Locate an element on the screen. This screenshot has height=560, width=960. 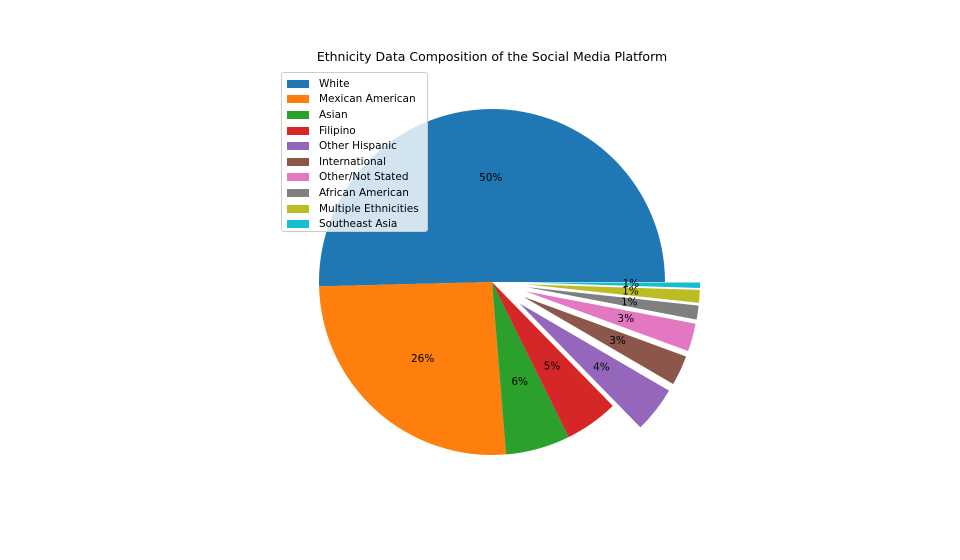
legend-label: Other Hispanic is located at coordinates (358, 146).